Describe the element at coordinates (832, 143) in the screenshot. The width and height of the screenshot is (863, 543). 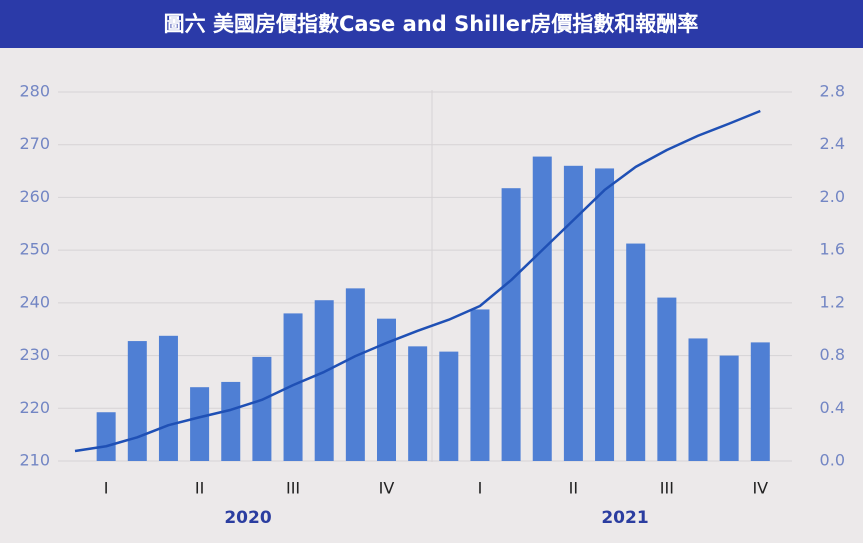
I see `y2-tick-label: 2.4` at that location.